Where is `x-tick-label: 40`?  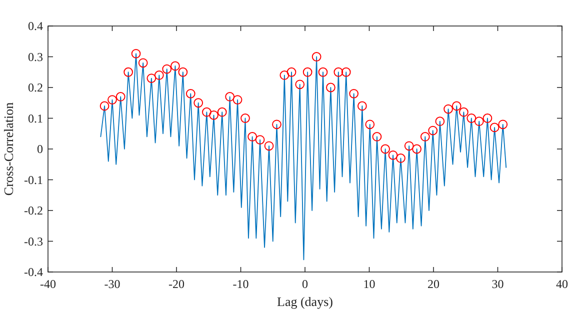 x-tick-label: 40 is located at coordinates (562, 284).